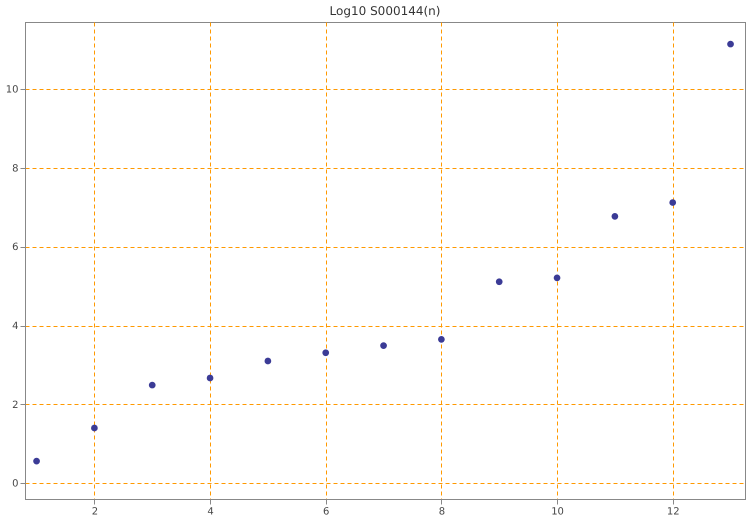  Describe the element at coordinates (95, 512) in the screenshot. I see `x-tick-label: 2` at that location.